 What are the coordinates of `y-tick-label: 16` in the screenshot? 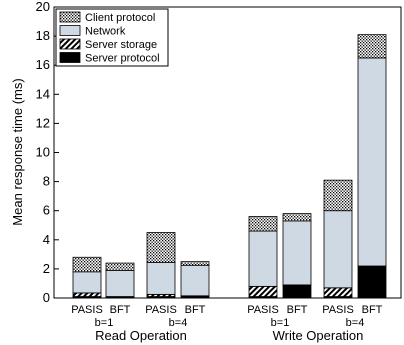 It's located at (43, 64).